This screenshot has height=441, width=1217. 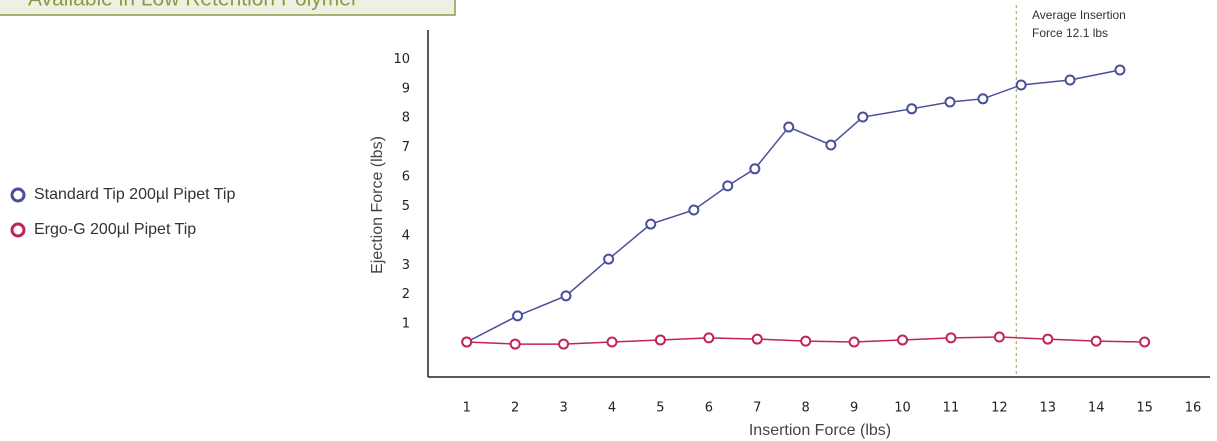 I want to click on banner-box, so click(x=228, y=8).